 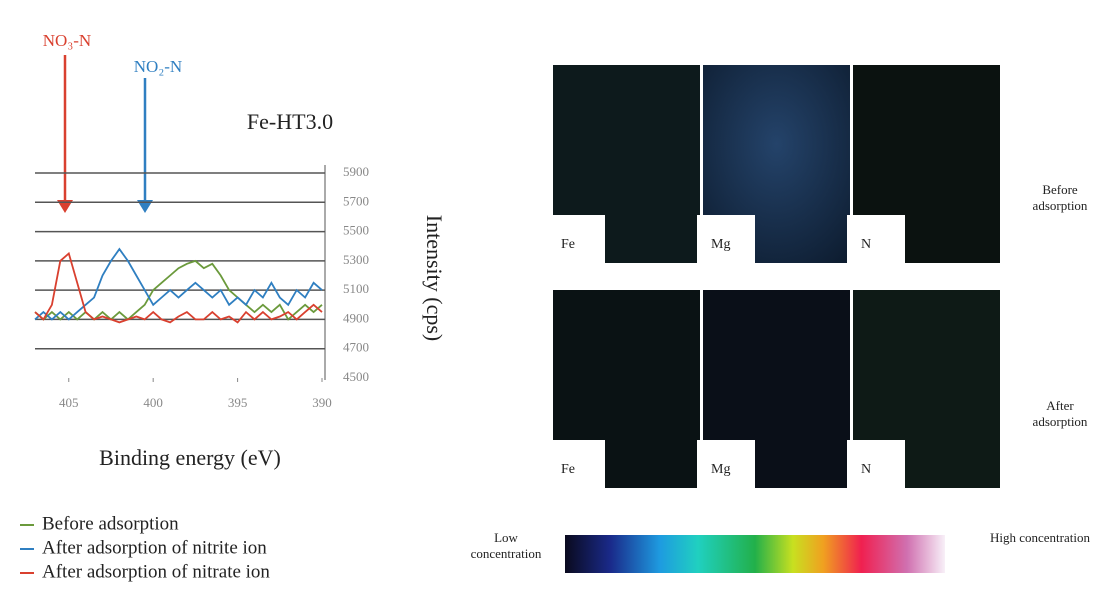 I want to click on x-tick-label: 400, so click(x=153, y=402).